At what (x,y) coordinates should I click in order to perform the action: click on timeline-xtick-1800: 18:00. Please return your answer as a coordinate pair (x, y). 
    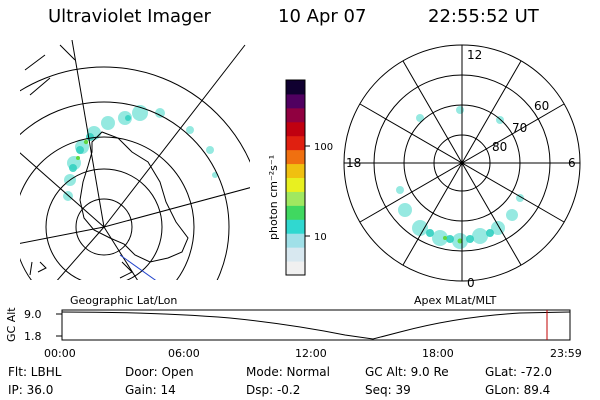
    Looking at the image, I should click on (438, 353).